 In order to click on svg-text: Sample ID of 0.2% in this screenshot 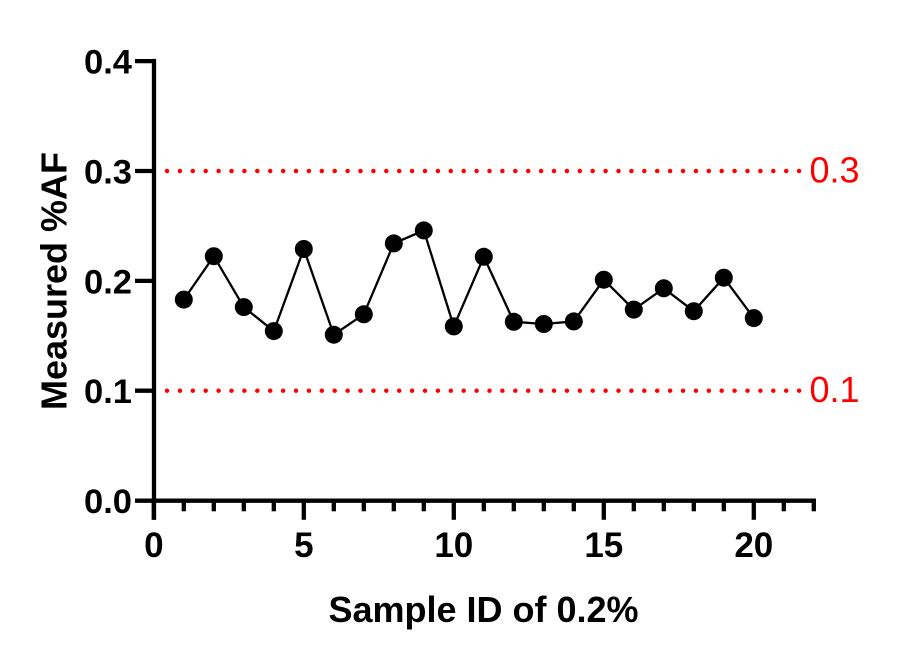, I will do `click(483, 609)`.